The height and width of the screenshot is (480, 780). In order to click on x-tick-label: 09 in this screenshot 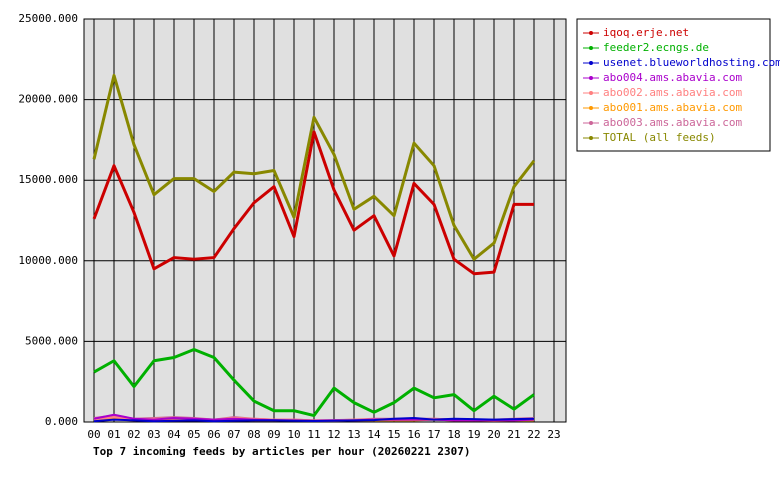, I will do `click(273, 434)`.